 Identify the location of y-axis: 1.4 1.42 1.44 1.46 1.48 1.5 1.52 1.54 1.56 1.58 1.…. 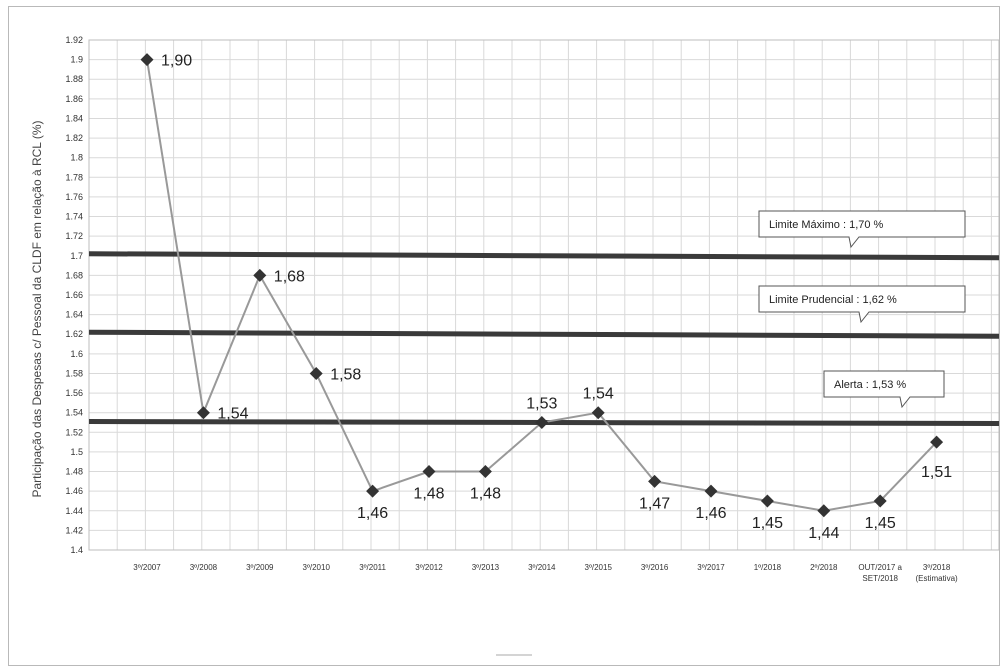
(74, 295).